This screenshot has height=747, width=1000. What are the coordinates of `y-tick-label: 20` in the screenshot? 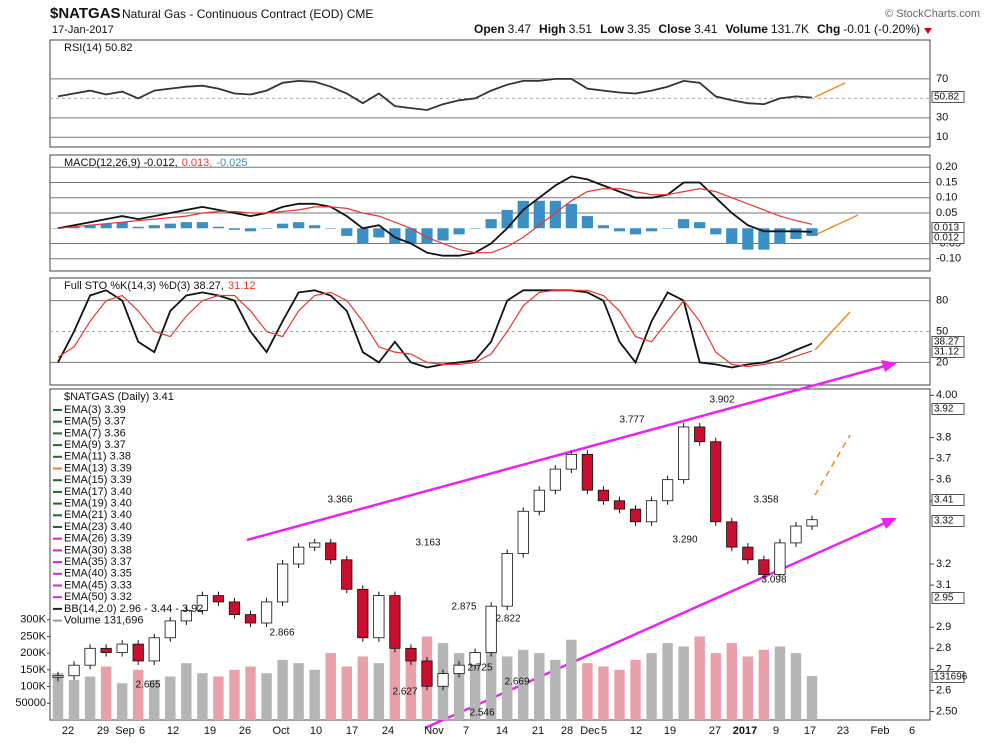 It's located at (942, 362).